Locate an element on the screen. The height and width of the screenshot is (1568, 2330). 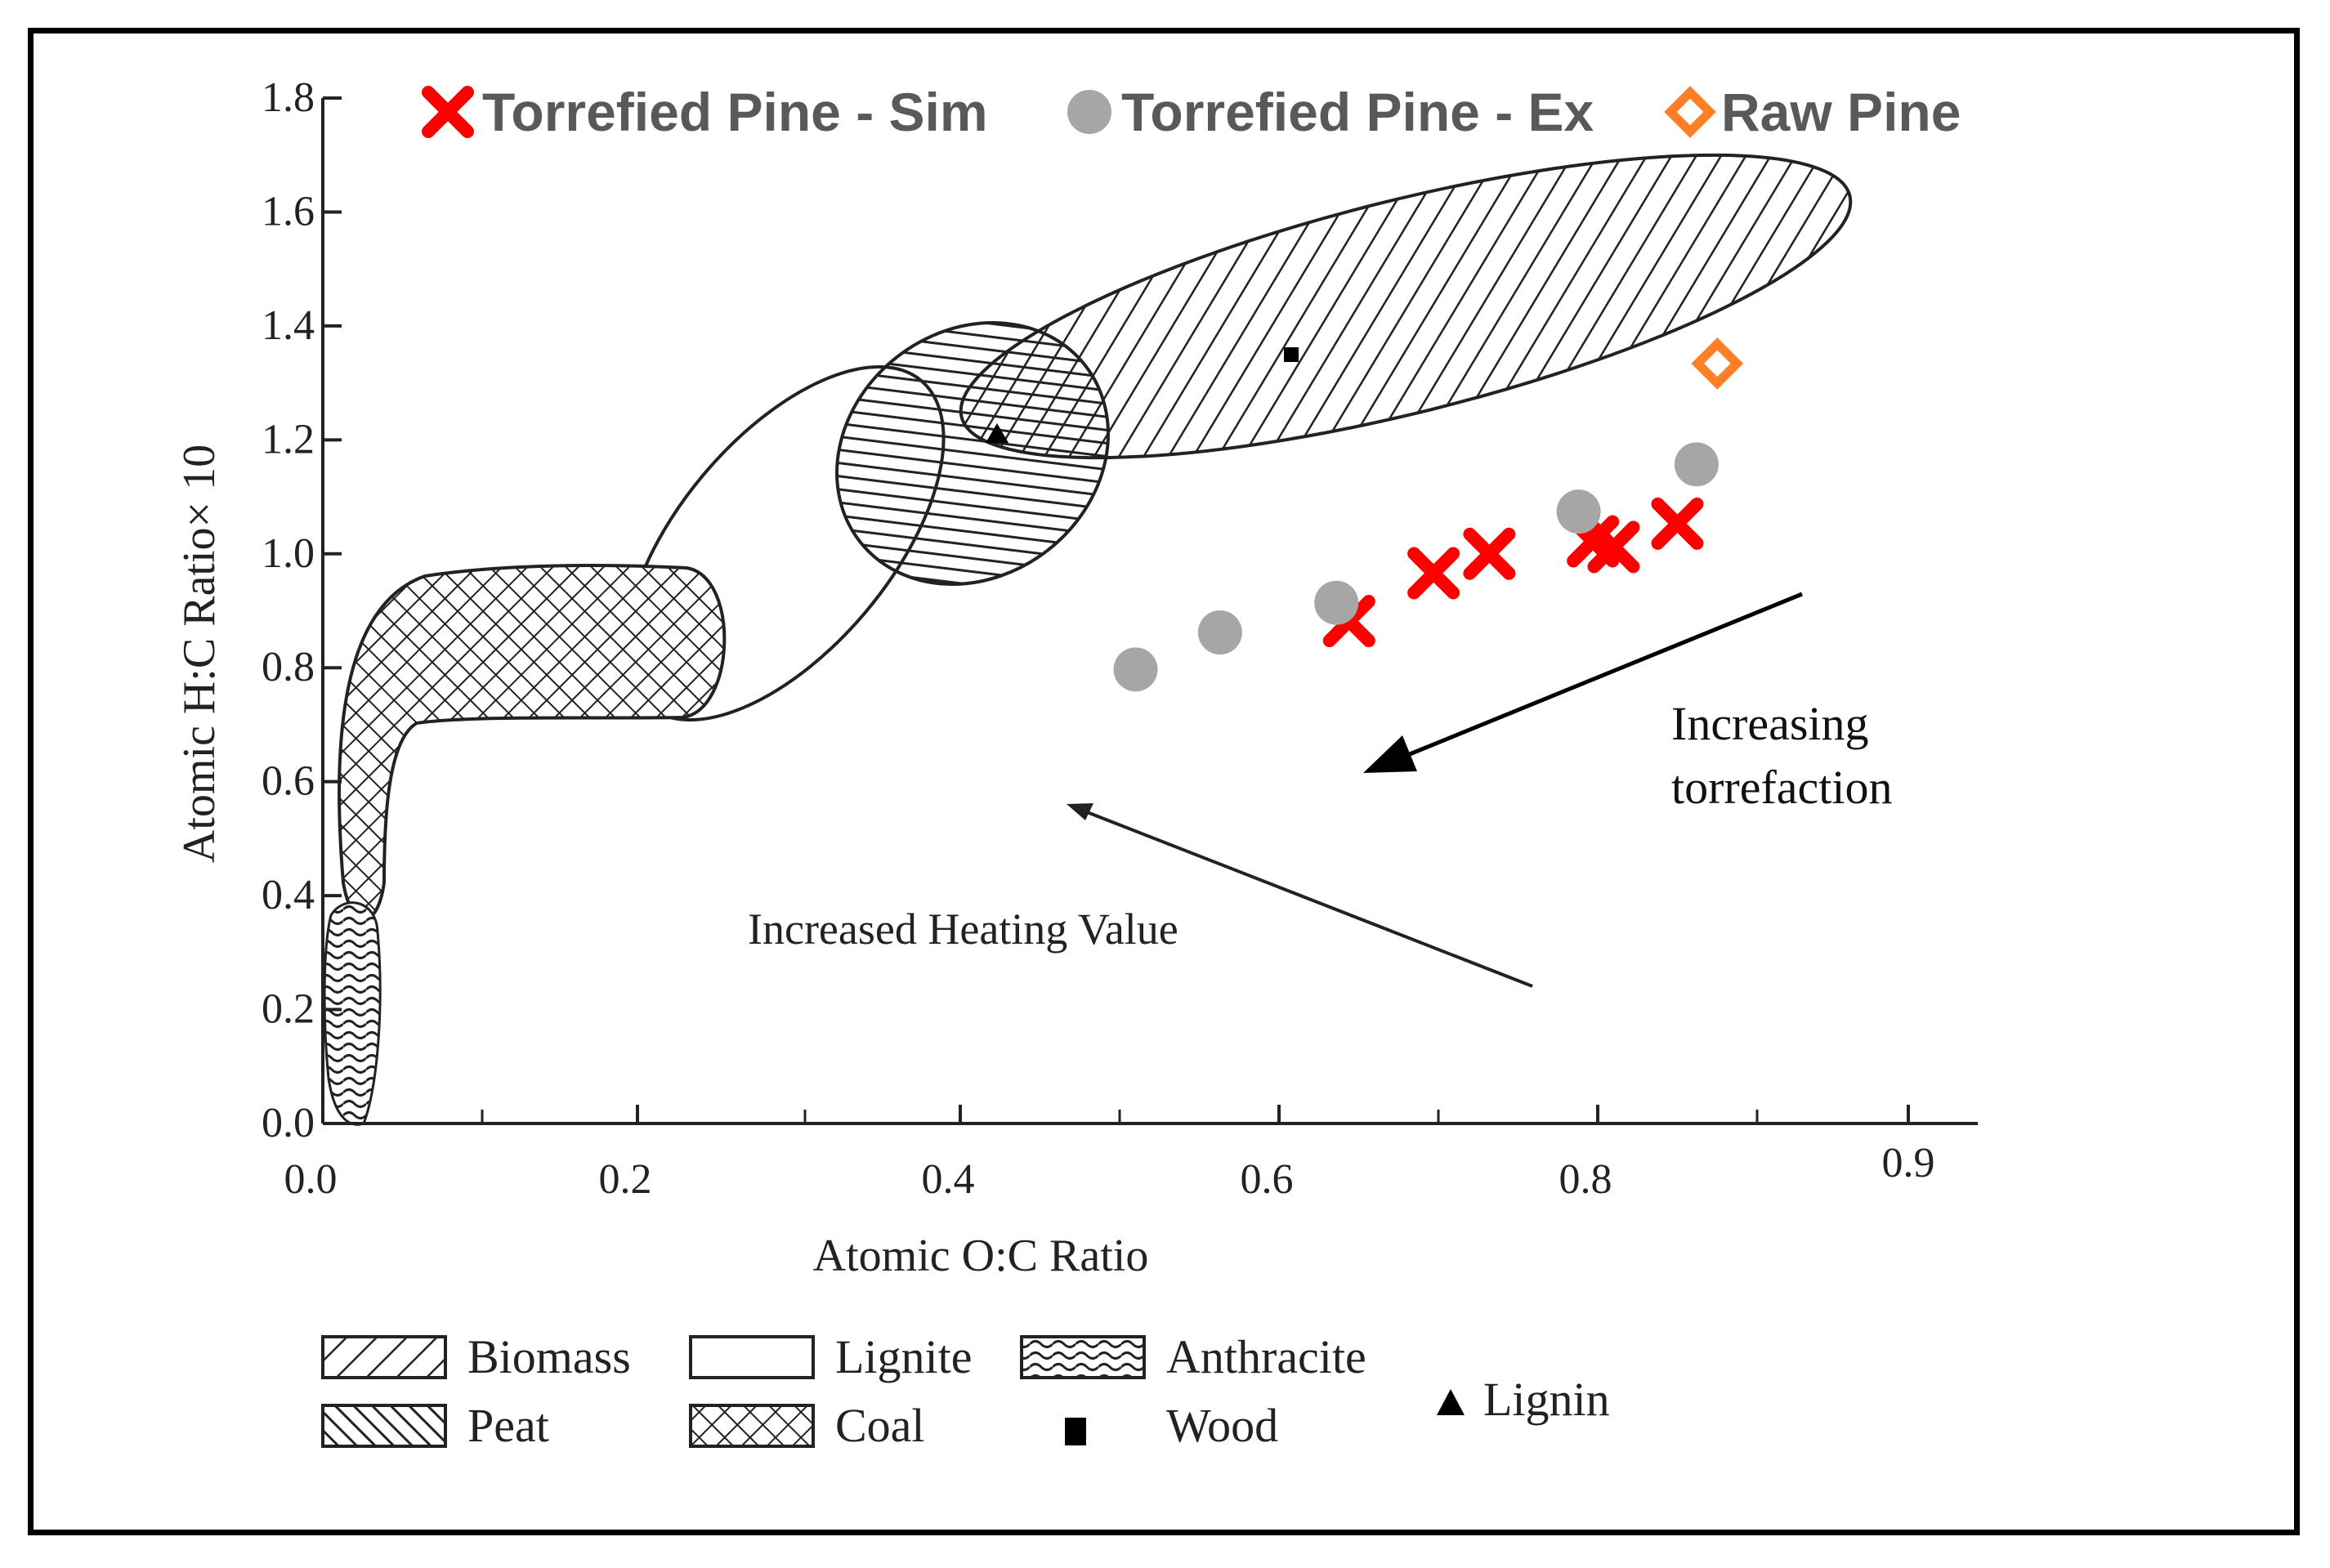
legend-circle-marker is located at coordinates (1089, 112).